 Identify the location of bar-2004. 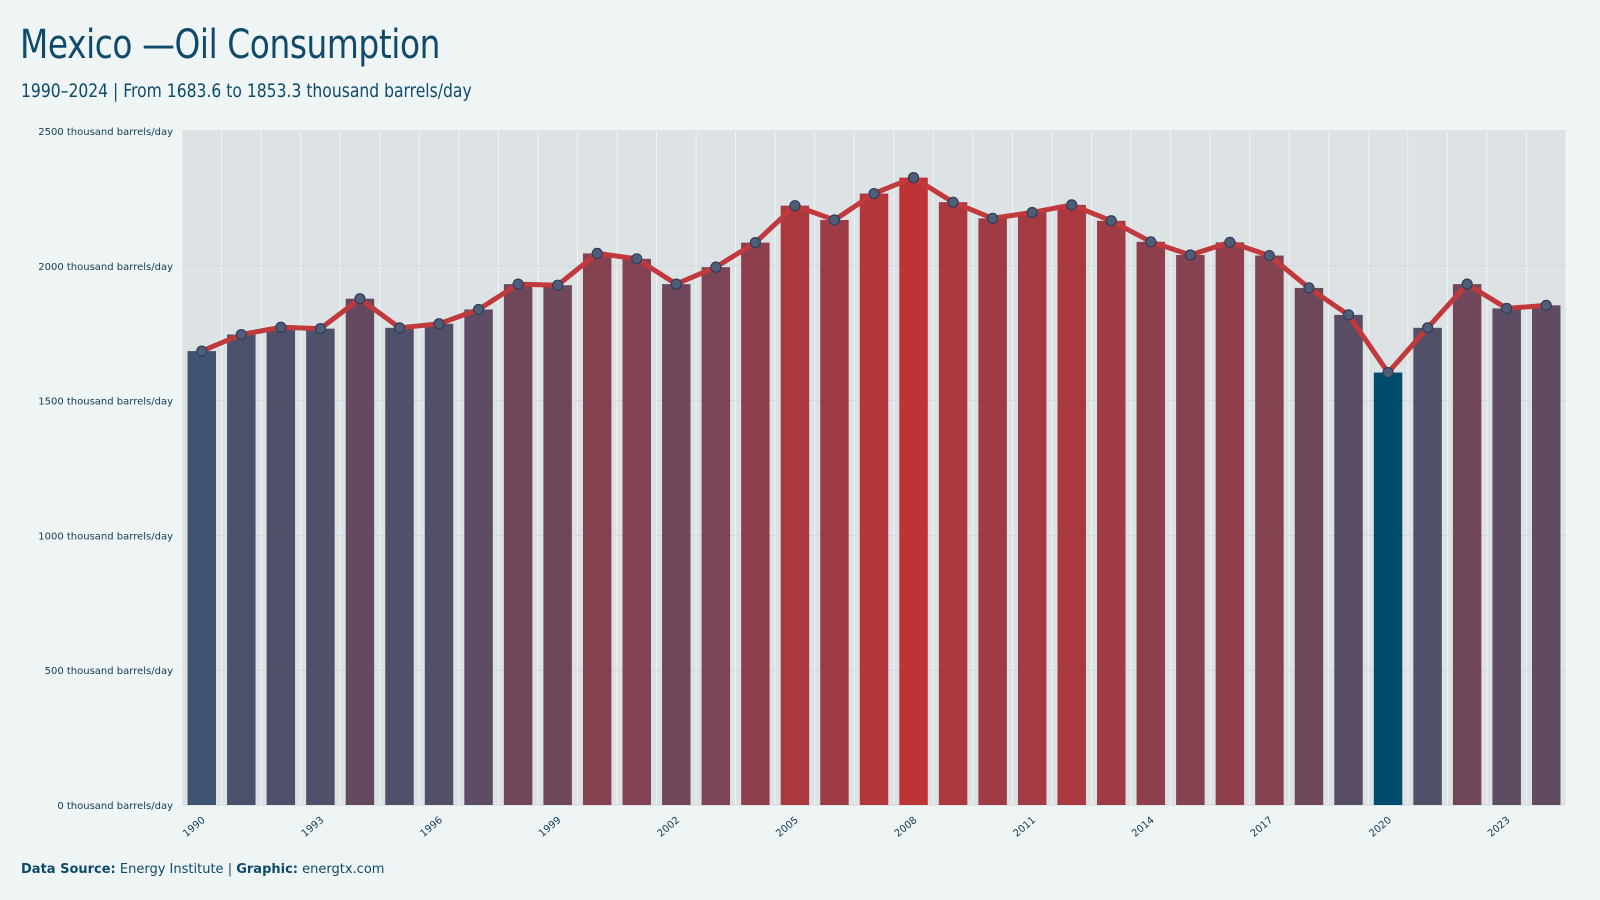
(755, 524).